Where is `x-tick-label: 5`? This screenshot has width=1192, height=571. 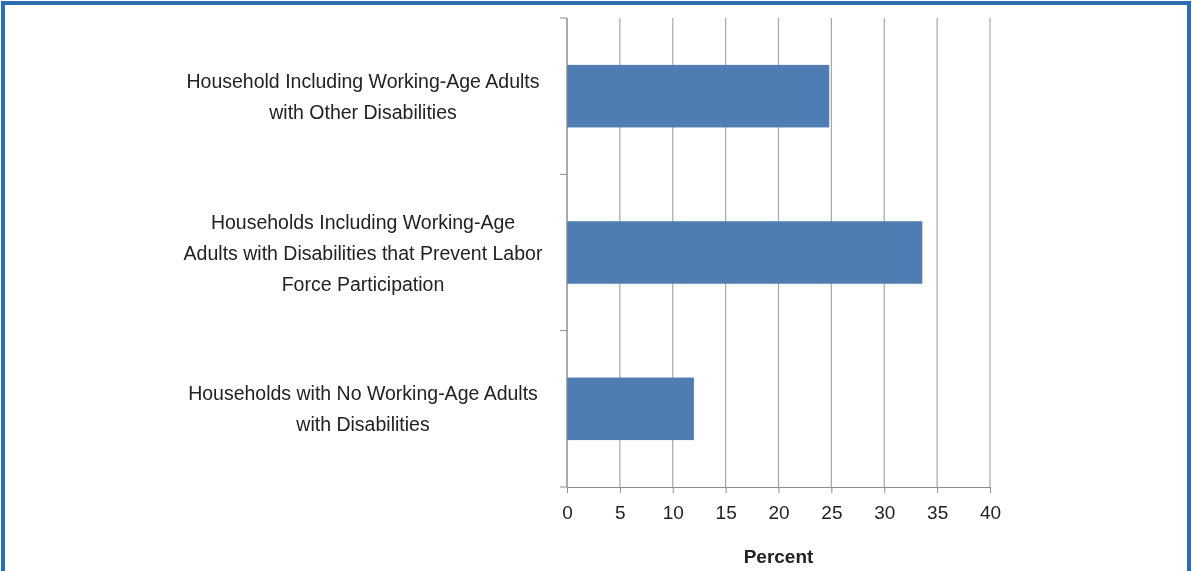
x-tick-label: 5 is located at coordinates (620, 512).